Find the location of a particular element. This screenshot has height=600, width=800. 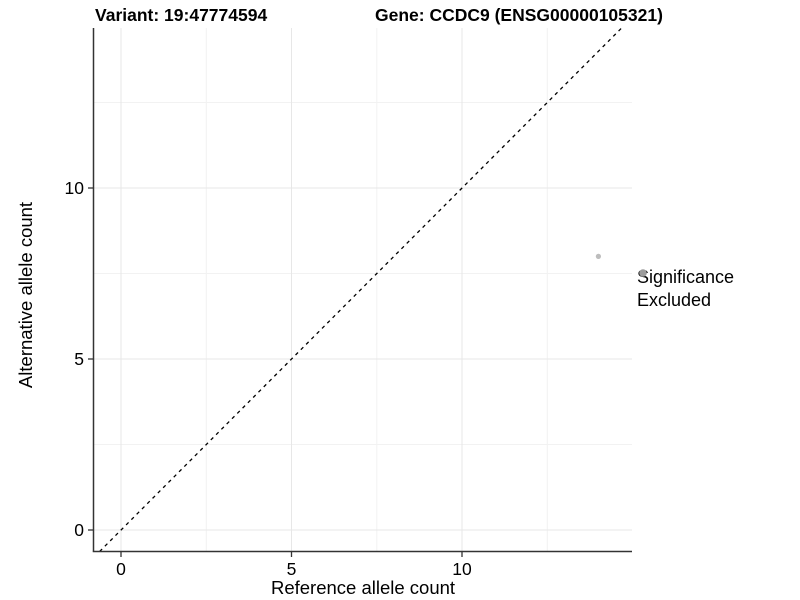

y-tick-label-10: 10 is located at coordinates (75, 188).